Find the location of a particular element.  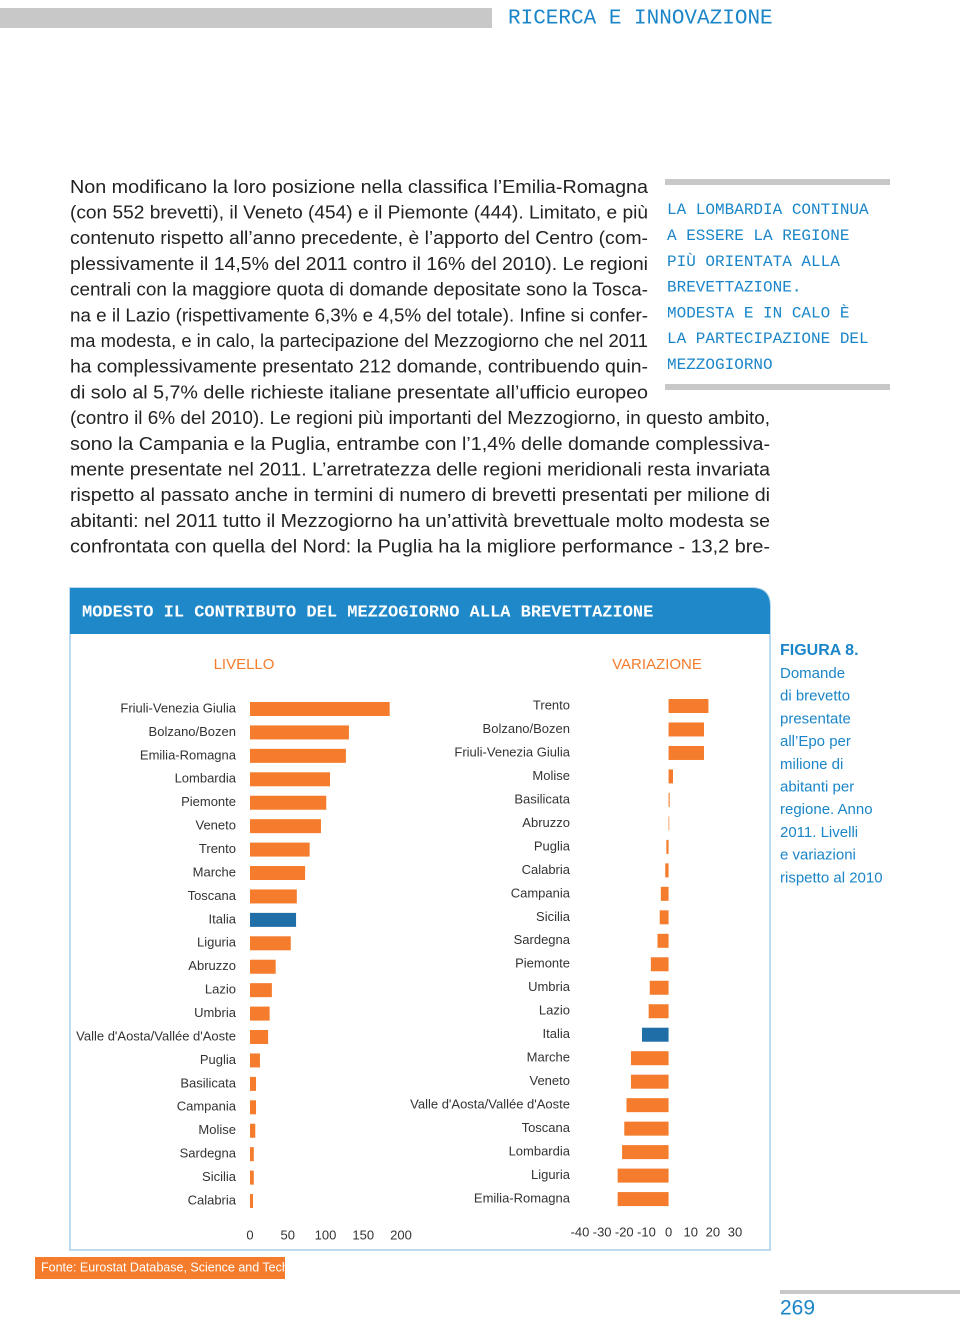

x-tick-label: -20 is located at coordinates (624, 1231).